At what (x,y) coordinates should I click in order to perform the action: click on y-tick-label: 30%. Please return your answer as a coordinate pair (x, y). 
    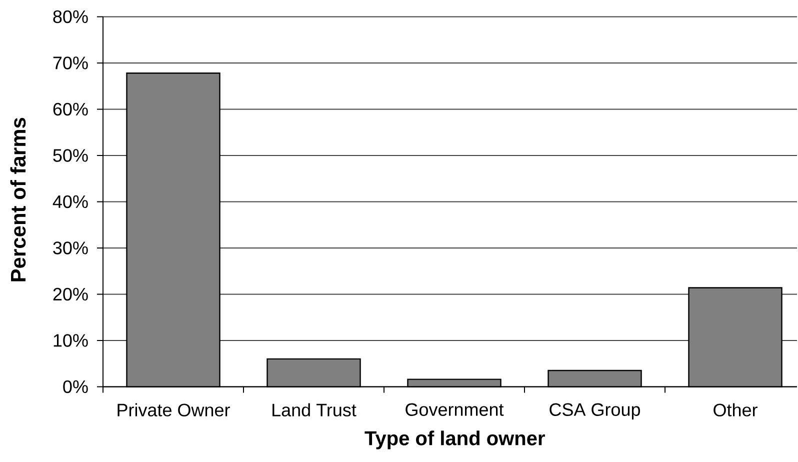
    Looking at the image, I should click on (70, 248).